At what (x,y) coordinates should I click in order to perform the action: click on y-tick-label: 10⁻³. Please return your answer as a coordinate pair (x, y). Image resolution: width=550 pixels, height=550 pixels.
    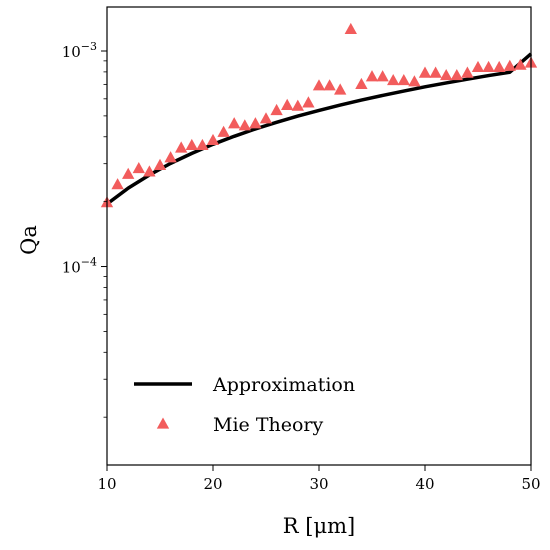
    Looking at the image, I should click on (79, 50).